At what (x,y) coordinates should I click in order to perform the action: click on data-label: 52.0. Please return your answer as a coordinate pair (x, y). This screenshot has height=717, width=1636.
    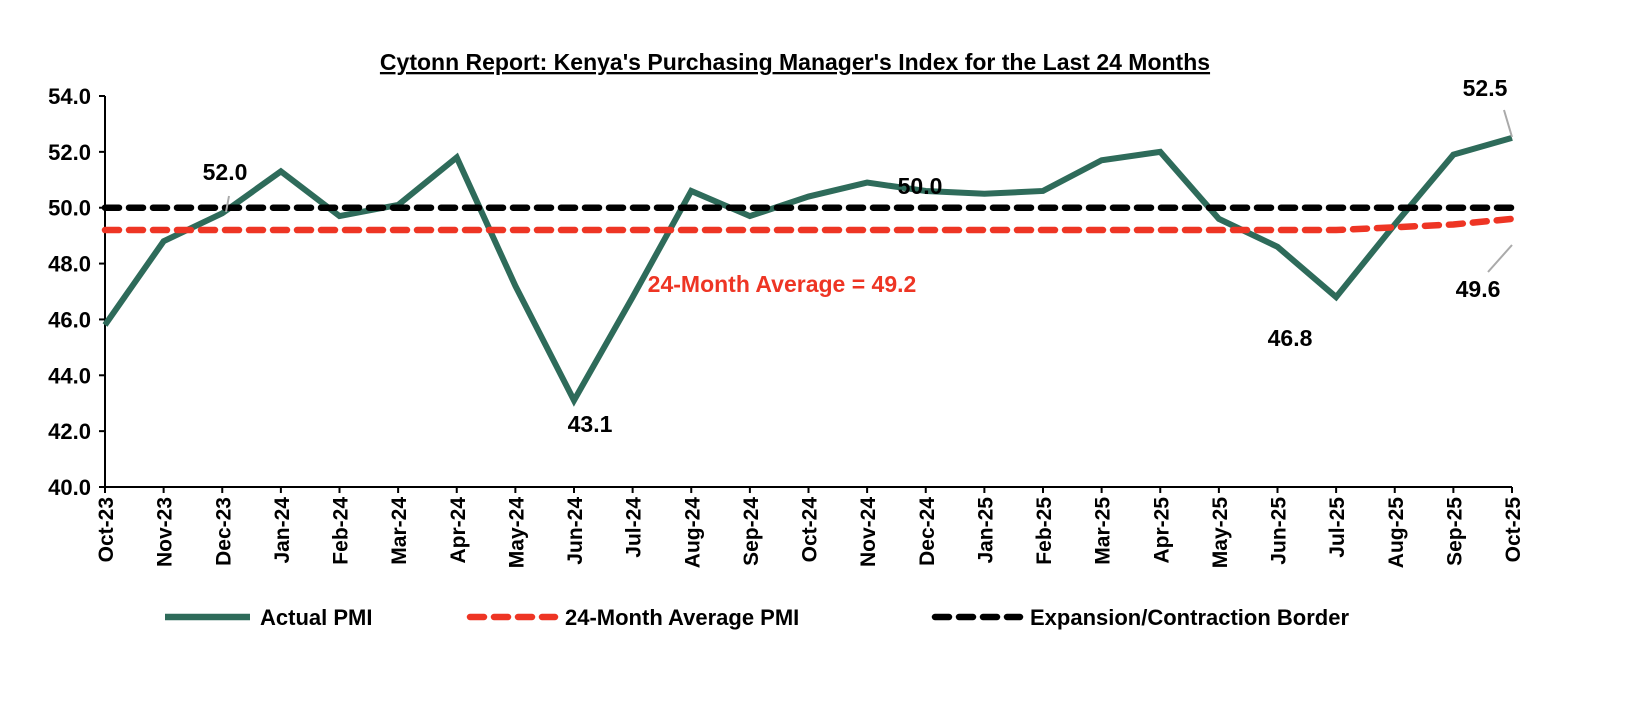
    Looking at the image, I should click on (225, 172).